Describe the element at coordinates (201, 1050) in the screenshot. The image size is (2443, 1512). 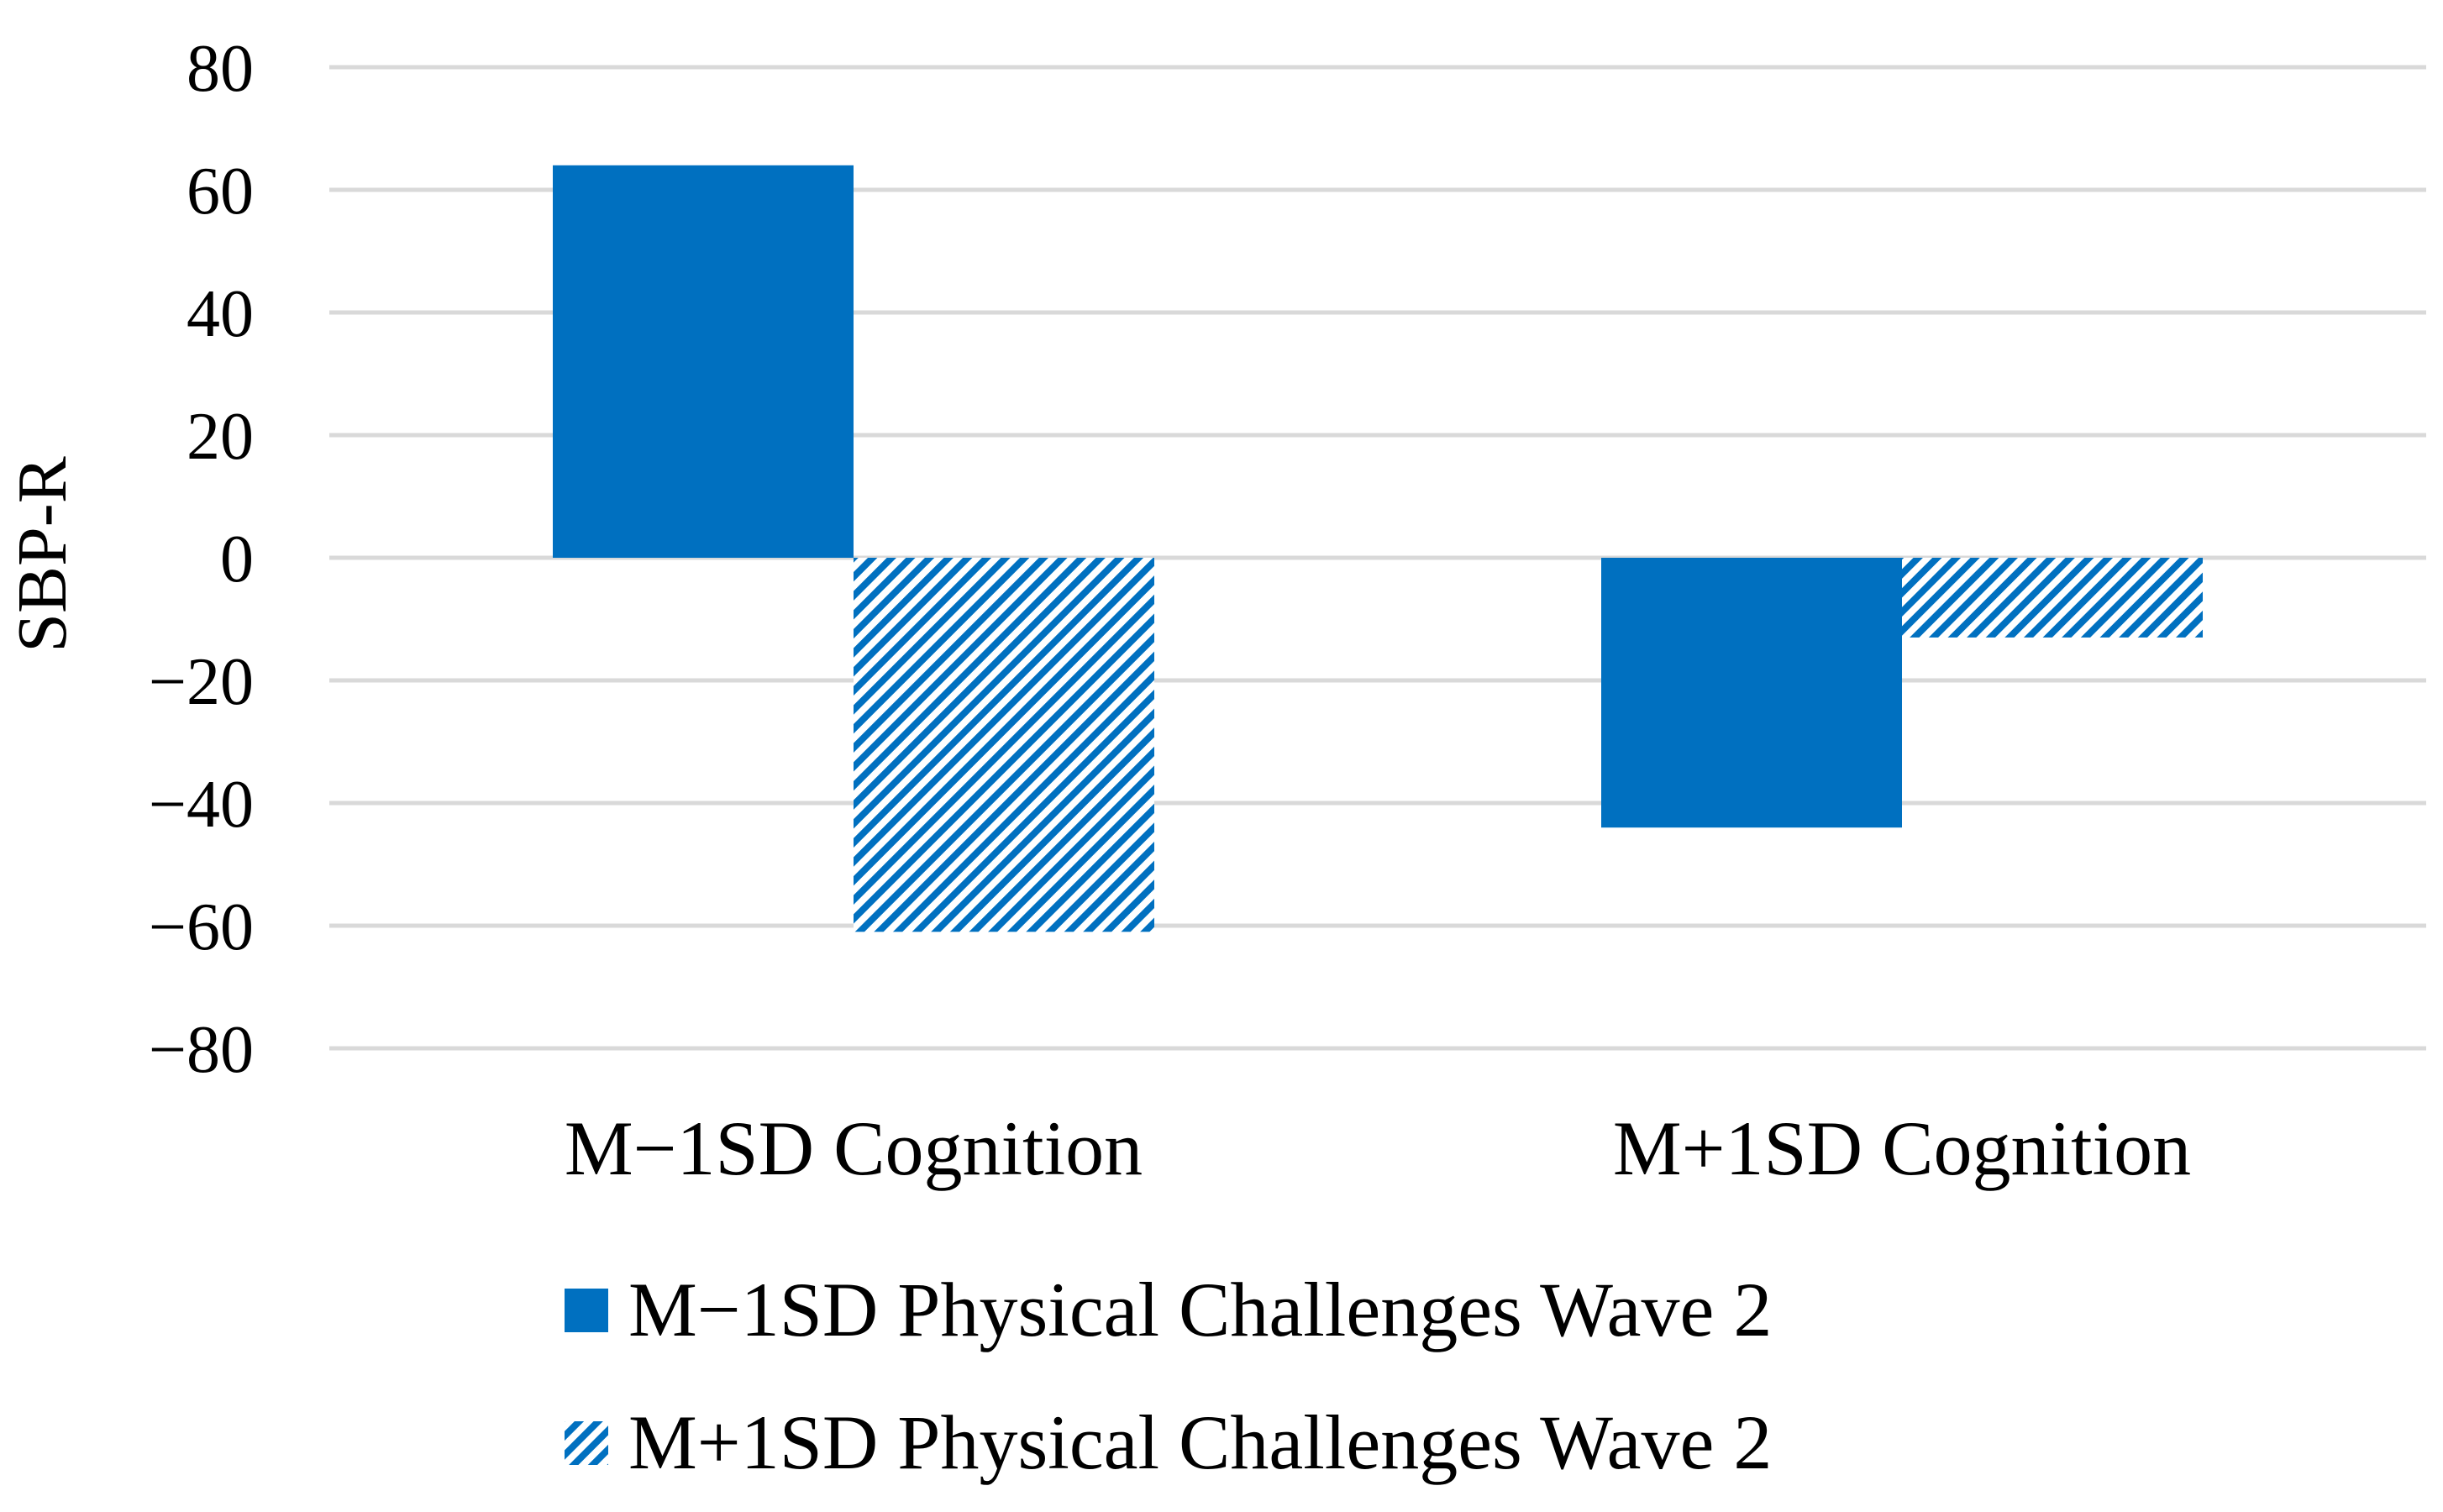
I see `y-tick-label: −80` at that location.